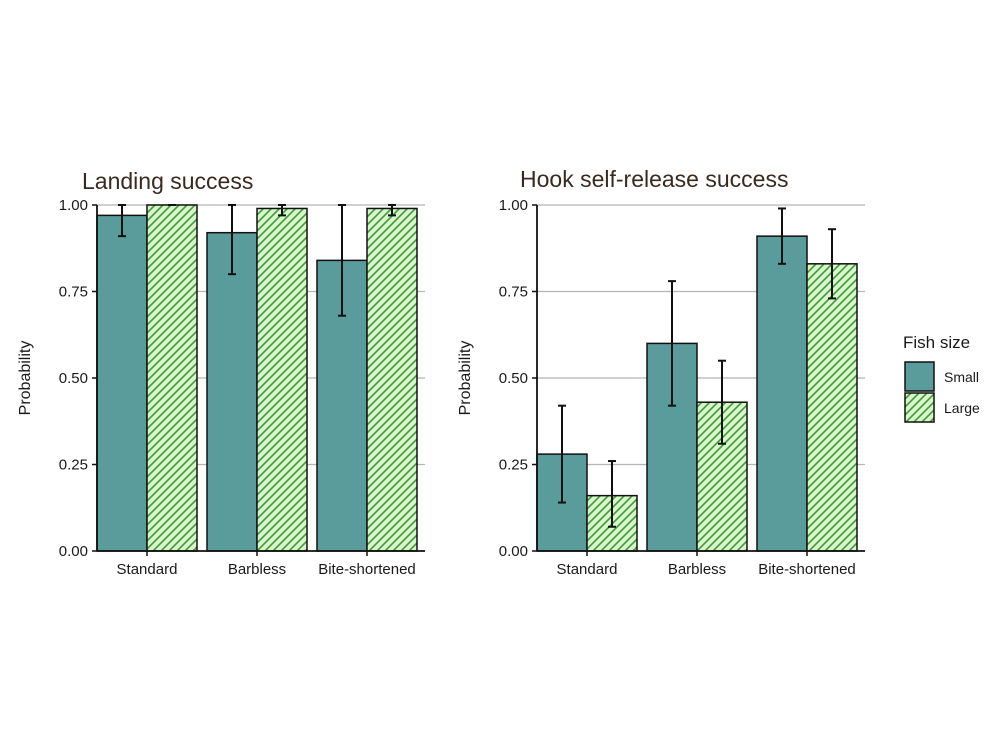 The width and height of the screenshot is (1000, 749). I want to click on legend-swatch-small, so click(919, 376).